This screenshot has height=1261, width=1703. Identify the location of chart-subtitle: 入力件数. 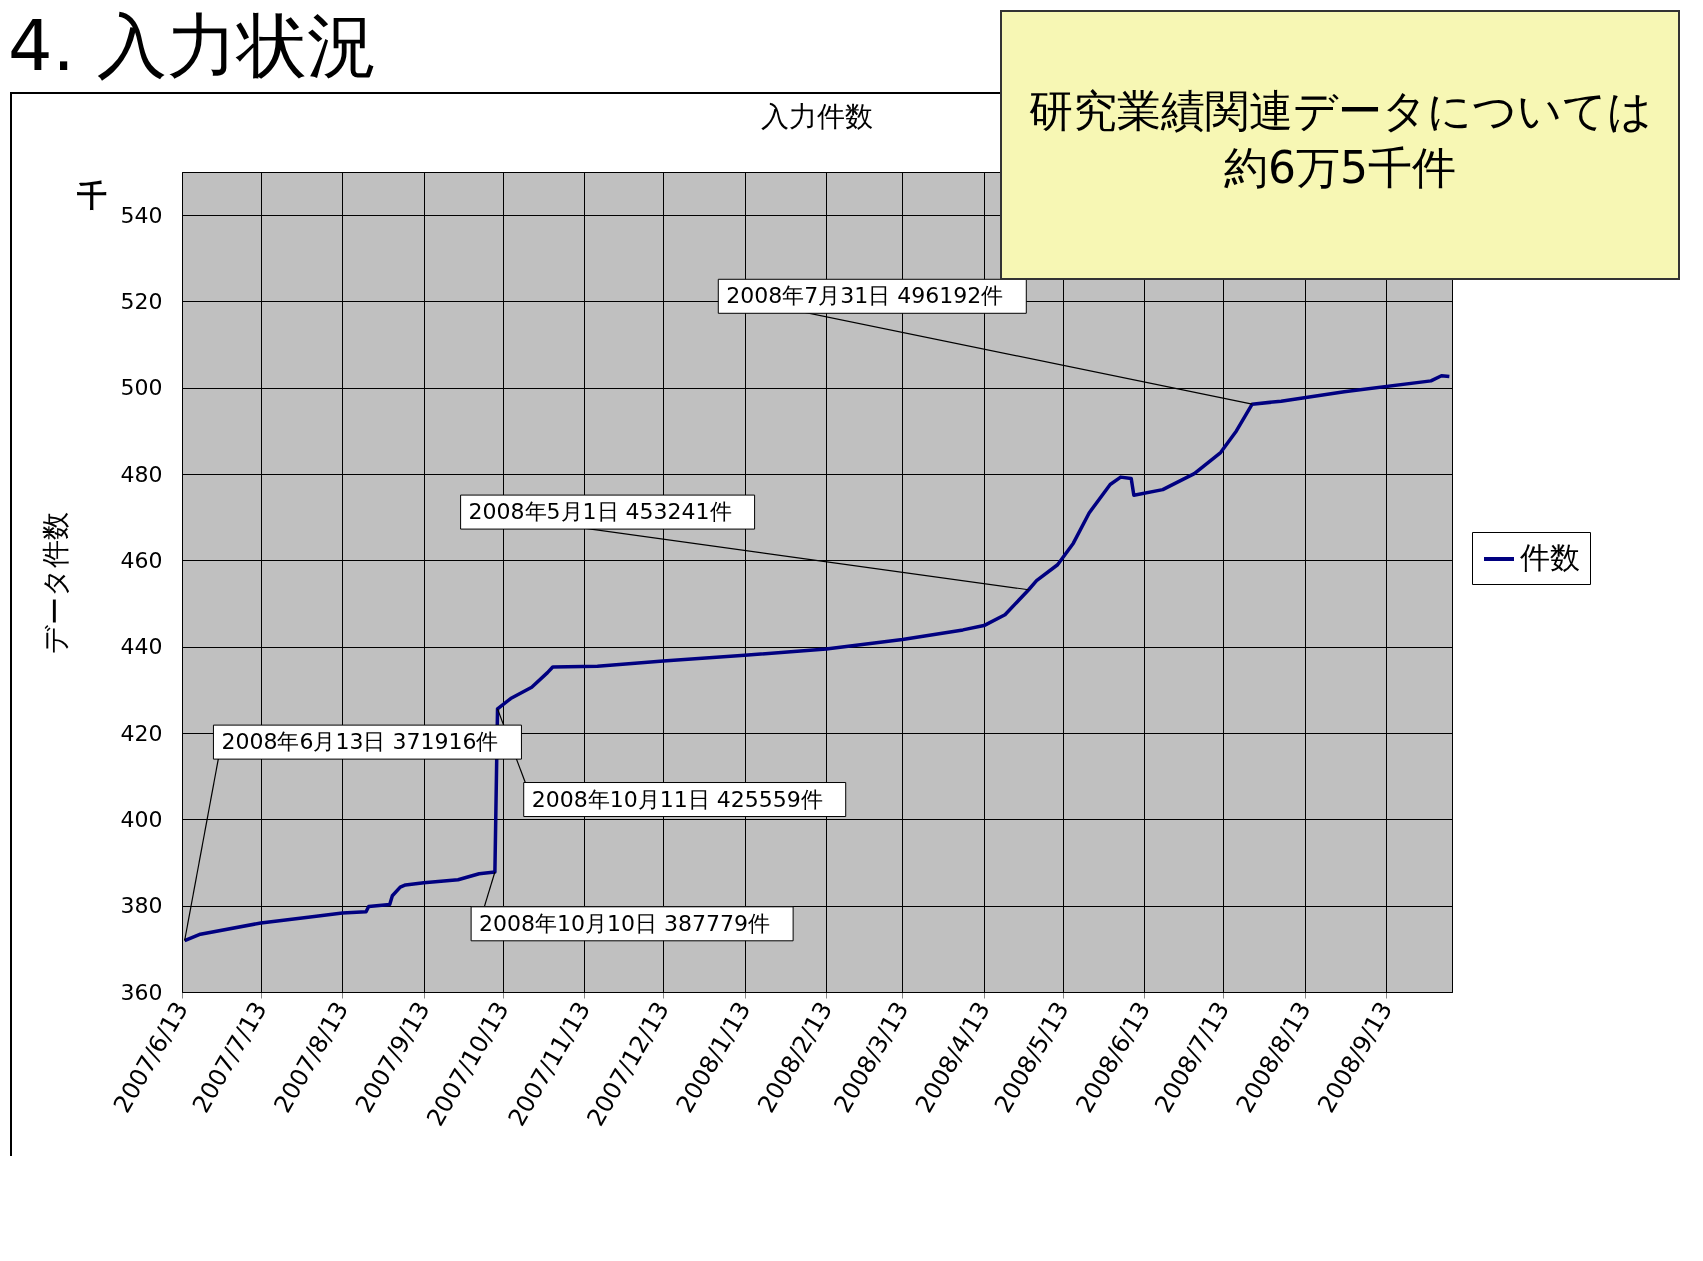
(817, 116).